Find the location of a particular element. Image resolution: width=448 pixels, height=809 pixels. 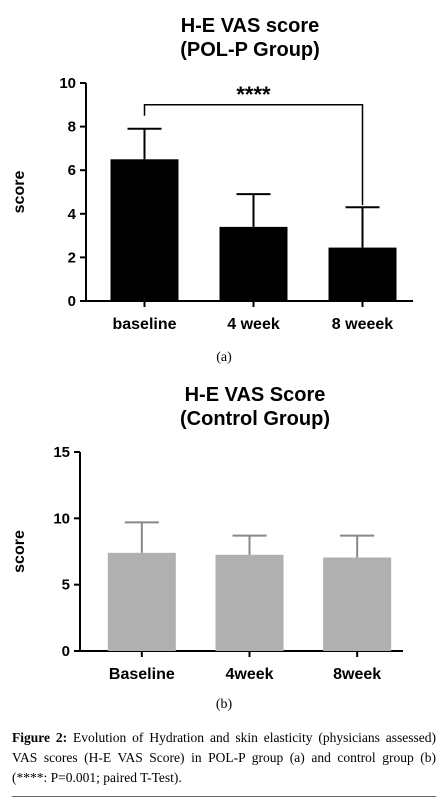

chart-a-significance-bracket is located at coordinates (253, 155).